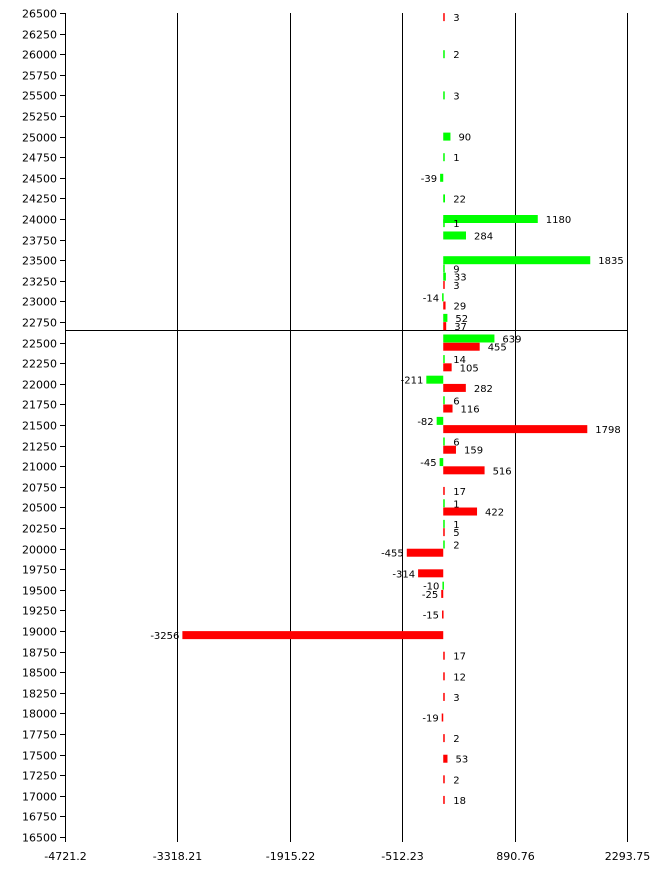 The width and height of the screenshot is (659, 872). What do you see at coordinates (402, 856) in the screenshot?
I see `x-tick-label: -512.23` at bounding box center [402, 856].